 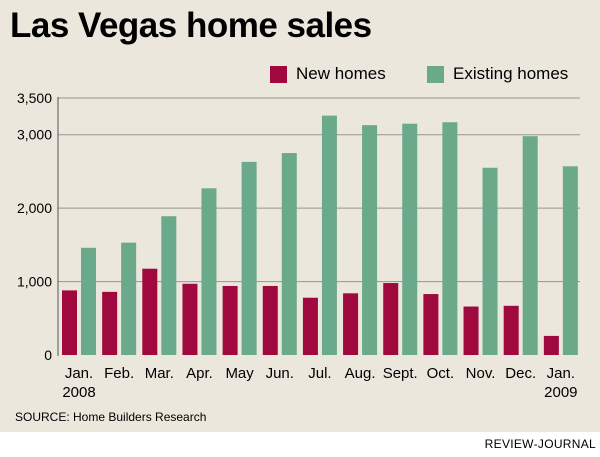 I want to click on x-tick-label: Aug., so click(x=360, y=373).